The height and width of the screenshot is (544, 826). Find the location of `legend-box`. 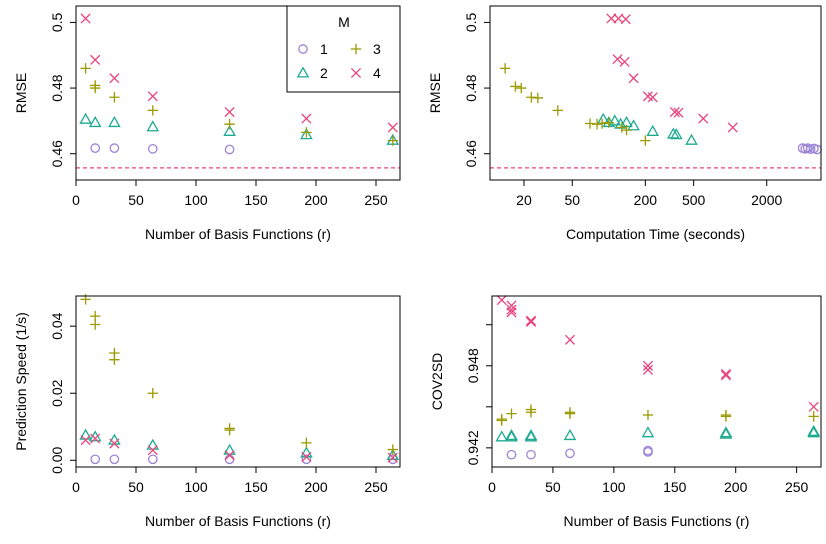

legend-box is located at coordinates (343, 49).